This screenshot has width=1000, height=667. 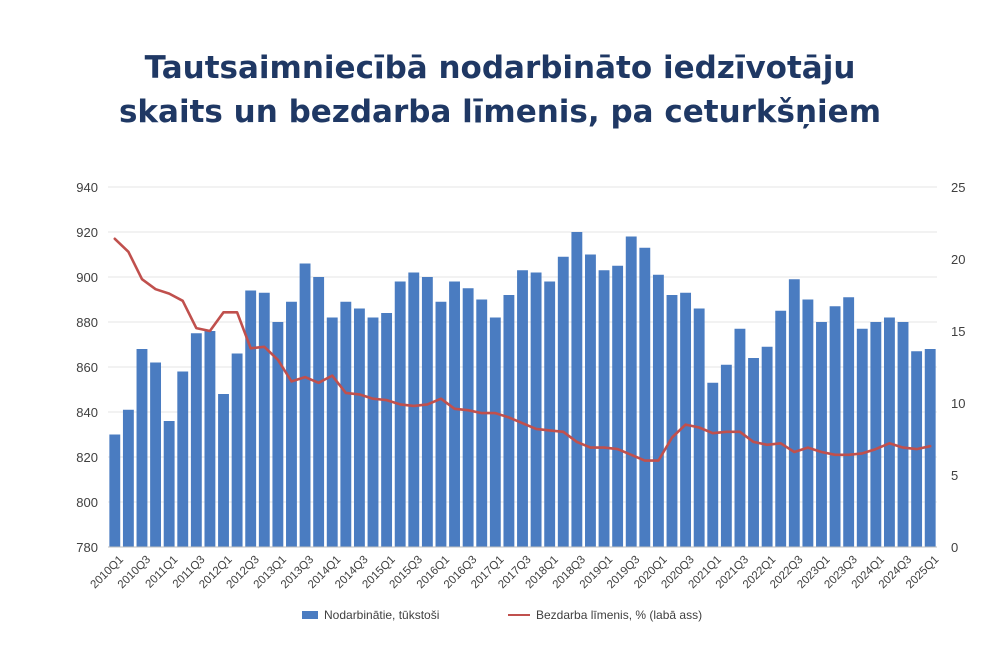 What do you see at coordinates (500, 68) in the screenshot?
I see `chart-title-line-1: Tautsaimniecībā nodarbināto iedzīvotāju` at bounding box center [500, 68].